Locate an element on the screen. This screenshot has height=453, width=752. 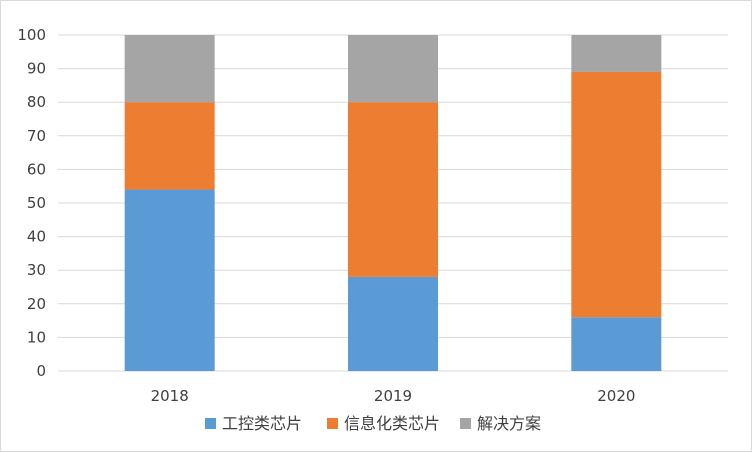
y-axis-tick-labels: 0 10 20 30 40 50 60 70 80 90 100 is located at coordinates (31, 203).